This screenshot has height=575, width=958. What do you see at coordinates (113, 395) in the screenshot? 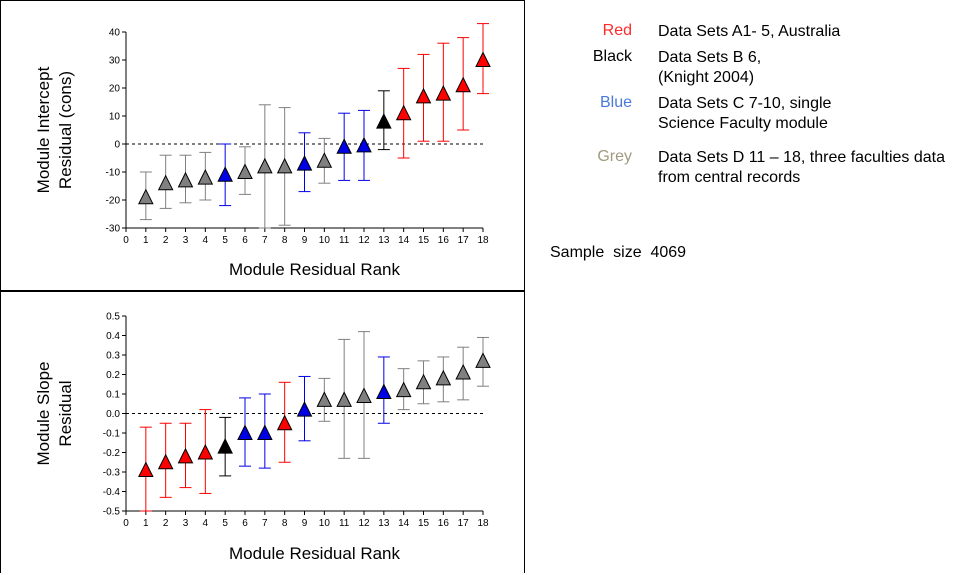
I see `y-tick-label: 0.1` at bounding box center [113, 395].